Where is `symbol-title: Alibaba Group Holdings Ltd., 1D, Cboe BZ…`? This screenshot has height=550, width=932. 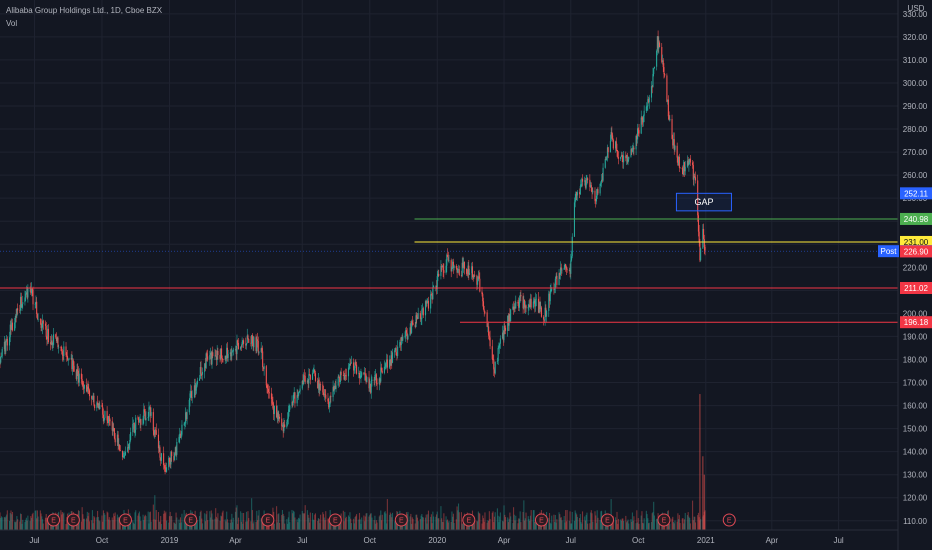
symbol-title: Alibaba Group Holdings Ltd., 1D, Cboe BZ… is located at coordinates (84, 10).